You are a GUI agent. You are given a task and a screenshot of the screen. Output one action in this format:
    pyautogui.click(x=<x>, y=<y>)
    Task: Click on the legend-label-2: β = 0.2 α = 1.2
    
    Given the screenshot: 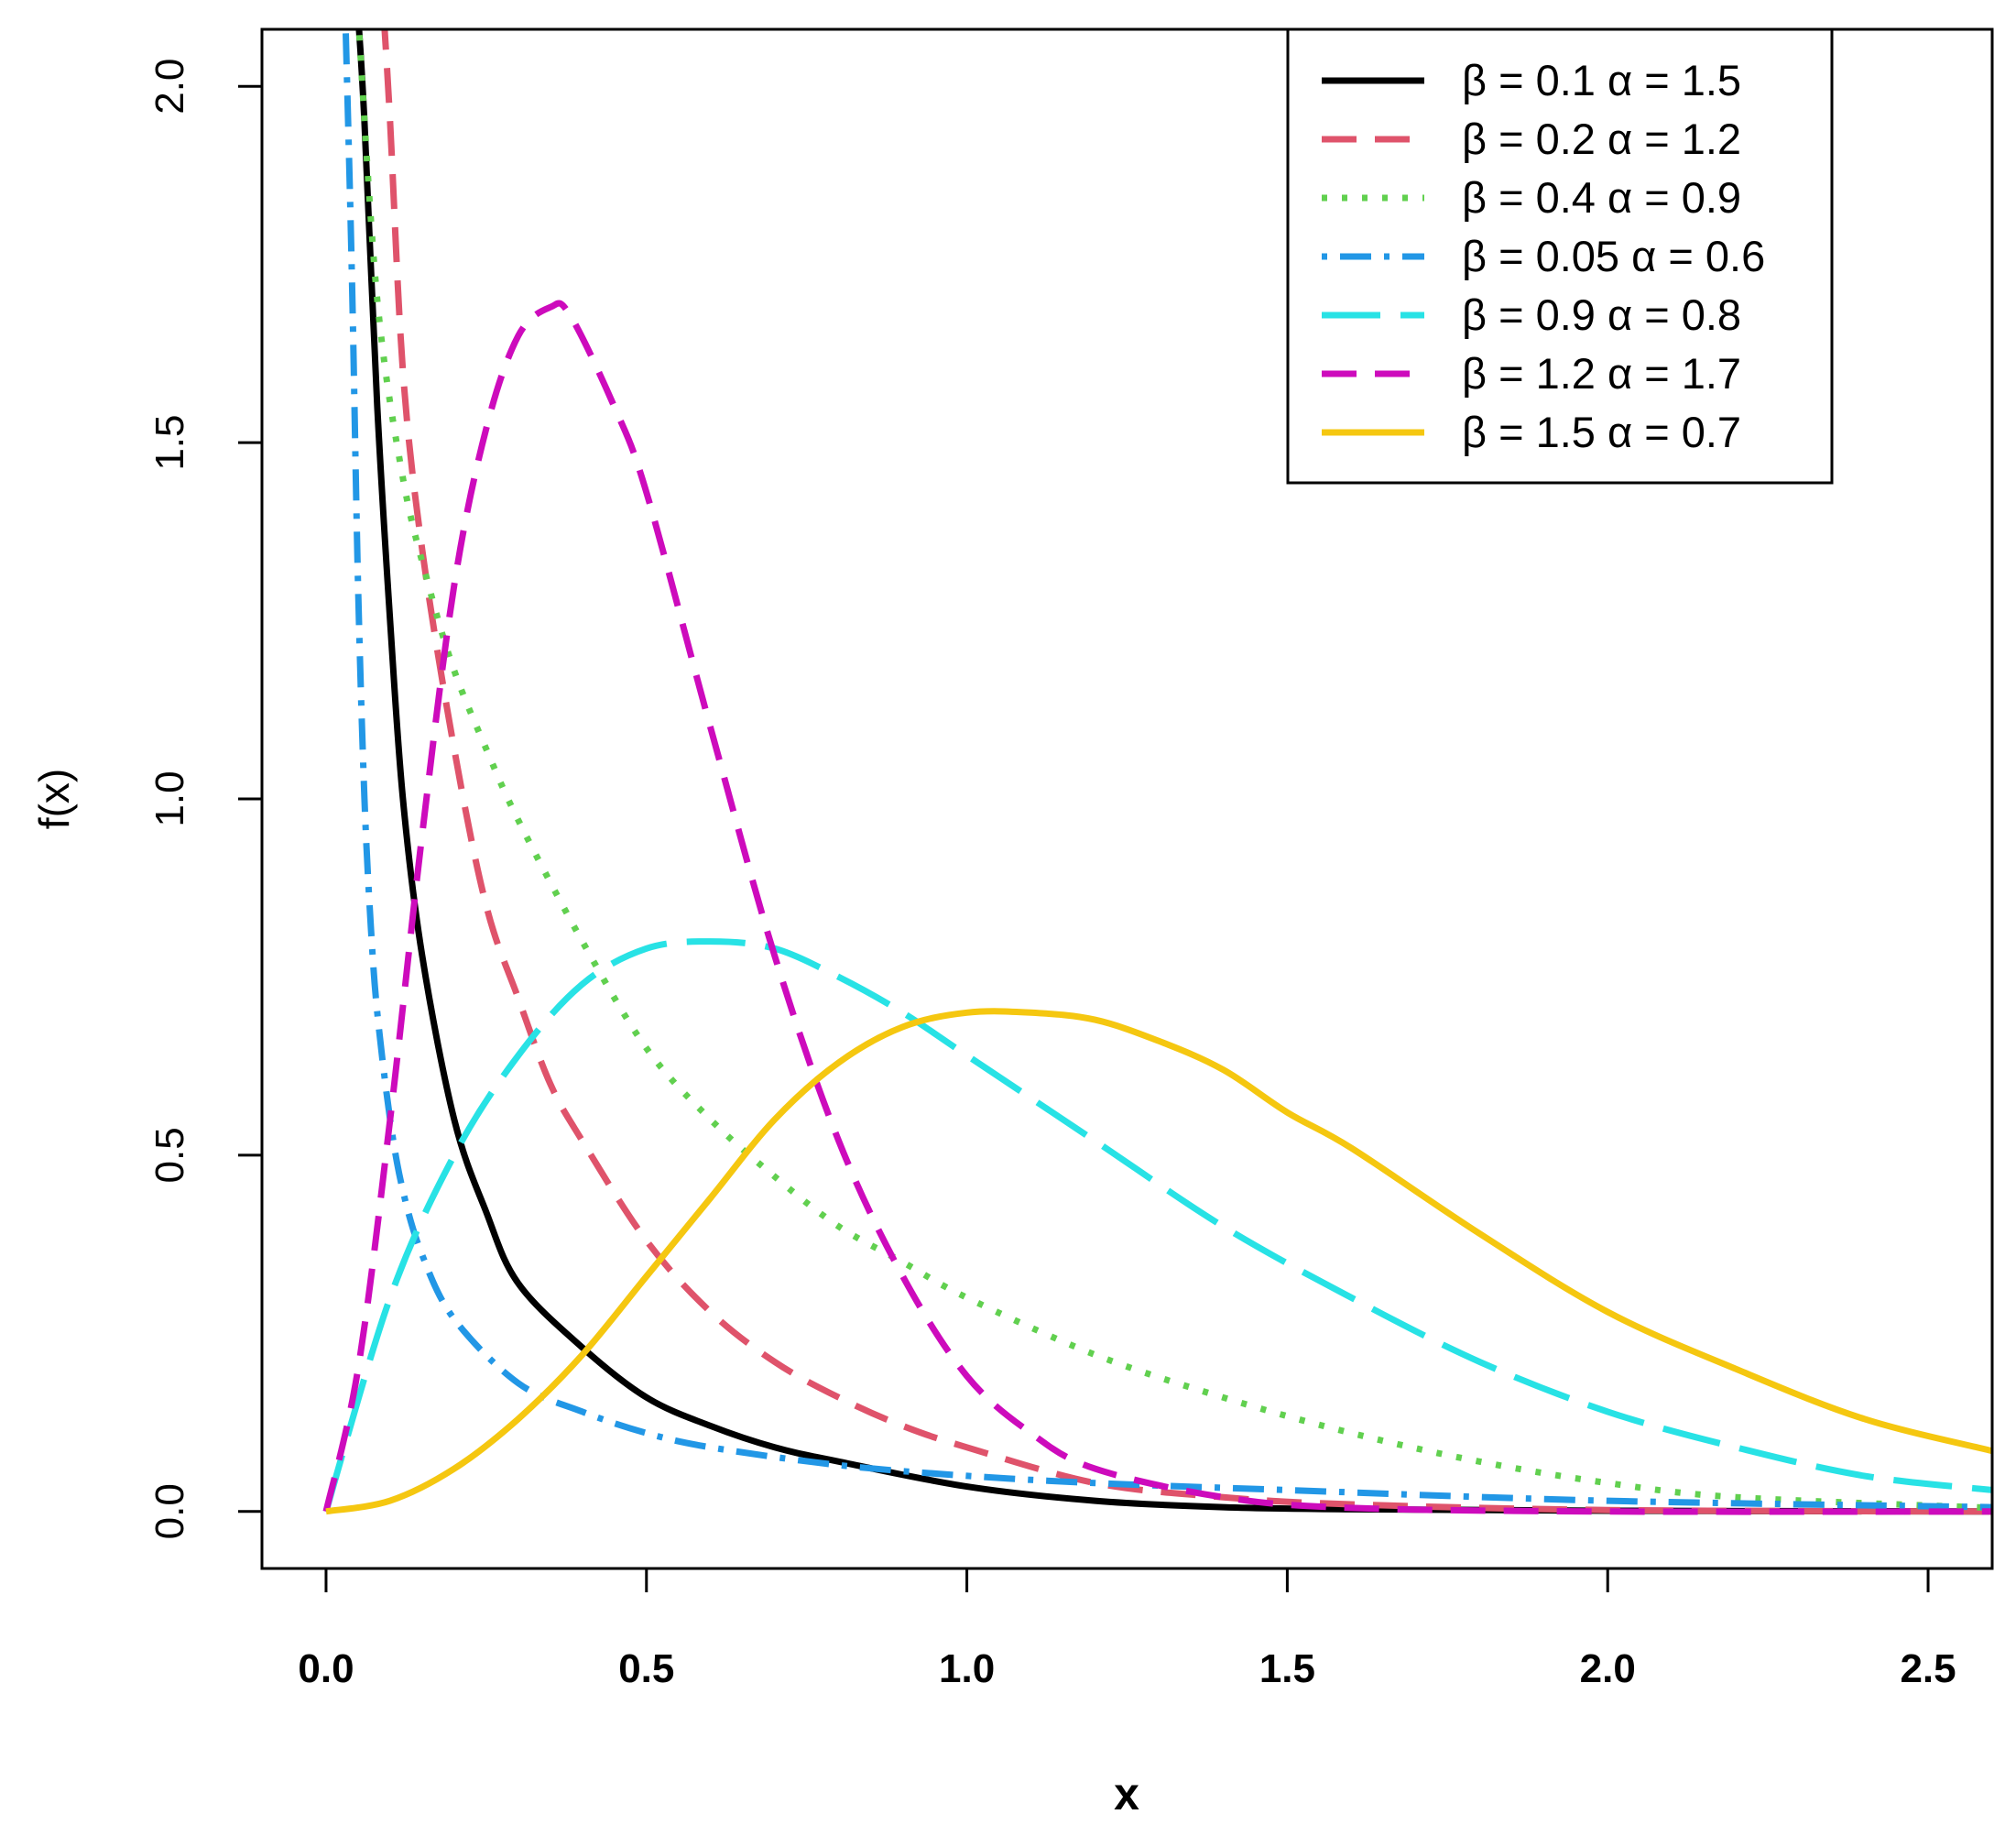 What is the action you would take?
    pyautogui.click(x=1601, y=139)
    